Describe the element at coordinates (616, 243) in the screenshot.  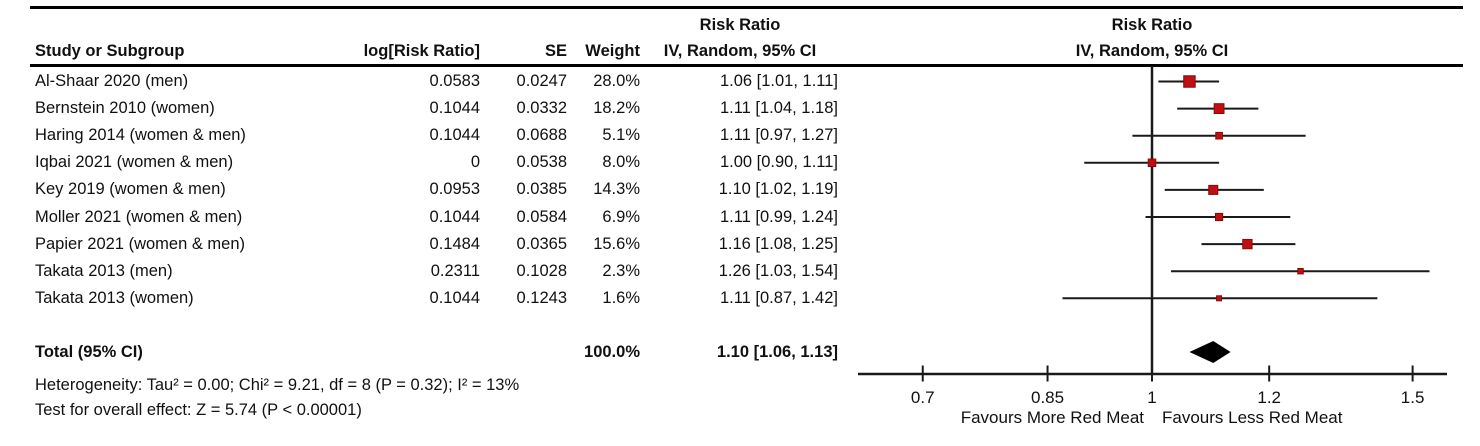
I see `weight-value: 15.6%` at that location.